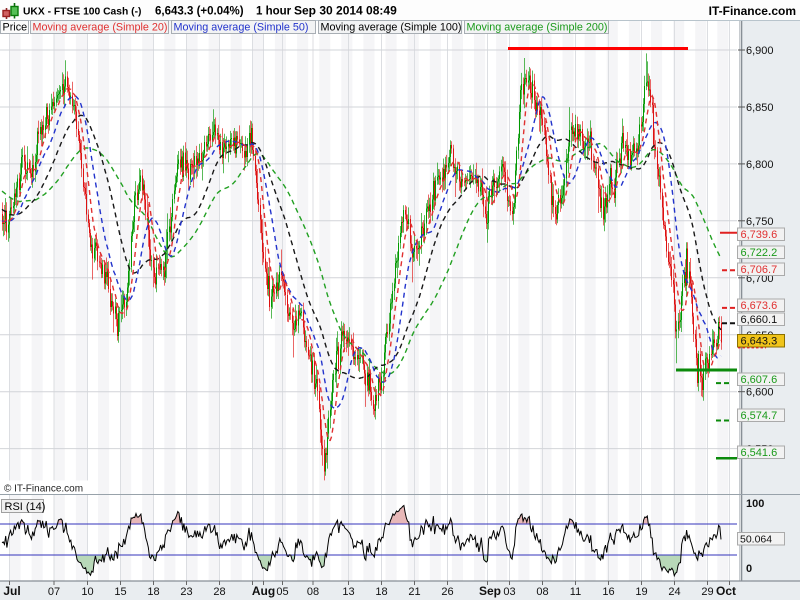 The image size is (800, 605). I want to click on svg-text: 6,600, so click(760, 393).